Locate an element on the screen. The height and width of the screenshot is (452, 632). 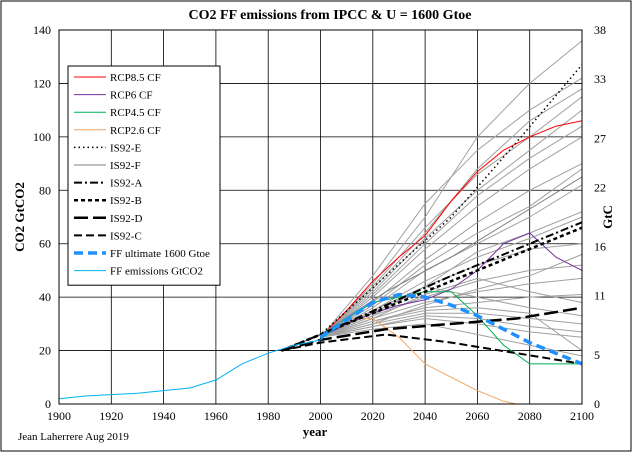
y2-axis-ticks: 0 5 11 16 22 27 33 38 is located at coordinates (600, 217).